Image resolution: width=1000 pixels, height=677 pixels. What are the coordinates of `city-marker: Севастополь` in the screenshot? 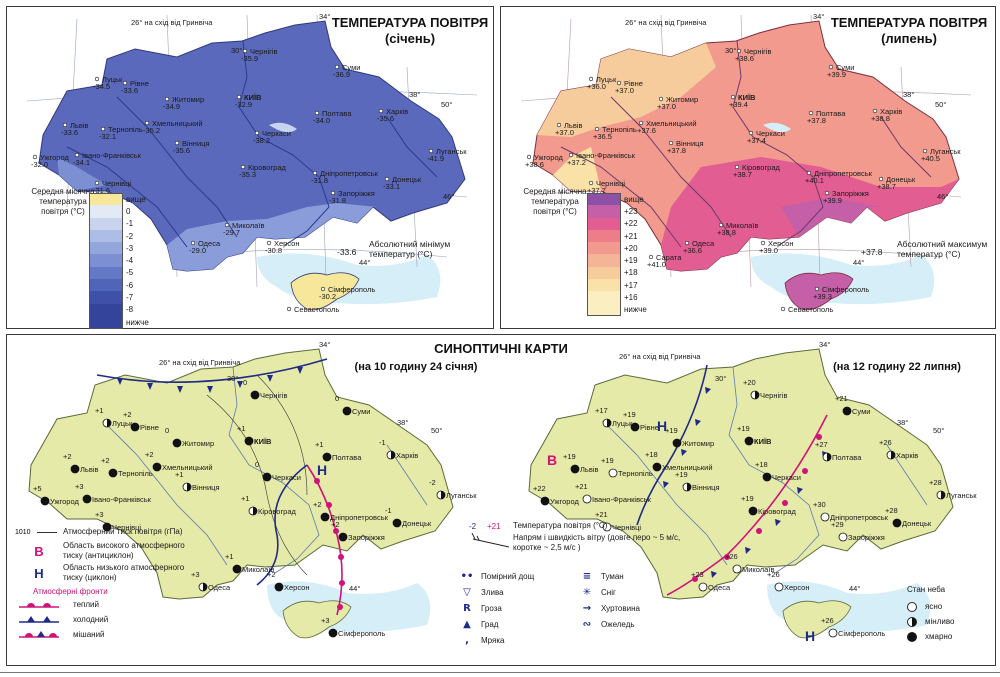 It's located at (806, 309).